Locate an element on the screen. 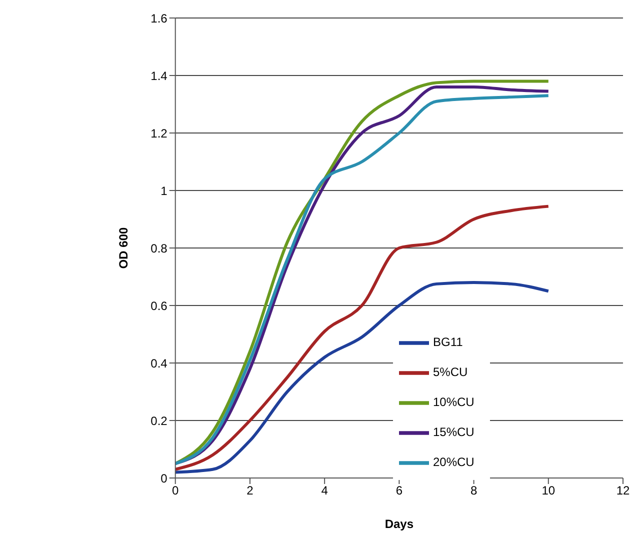 This screenshot has height=545, width=637. y-tick-label: 1.2 is located at coordinates (159, 133).